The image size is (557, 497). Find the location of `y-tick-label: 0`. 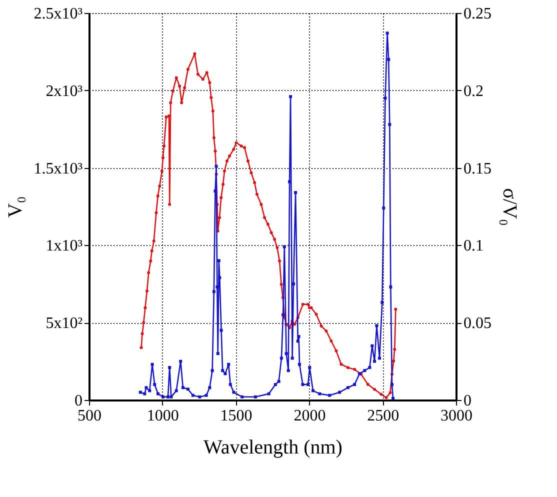

y-tick-label: 0 is located at coordinates (78, 401).